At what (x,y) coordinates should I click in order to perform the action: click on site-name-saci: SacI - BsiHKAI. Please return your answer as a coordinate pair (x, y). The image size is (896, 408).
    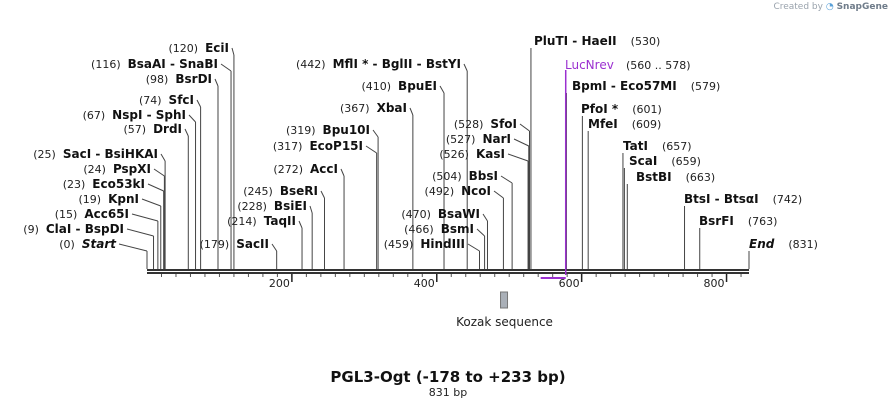
    Looking at the image, I should click on (110, 154).